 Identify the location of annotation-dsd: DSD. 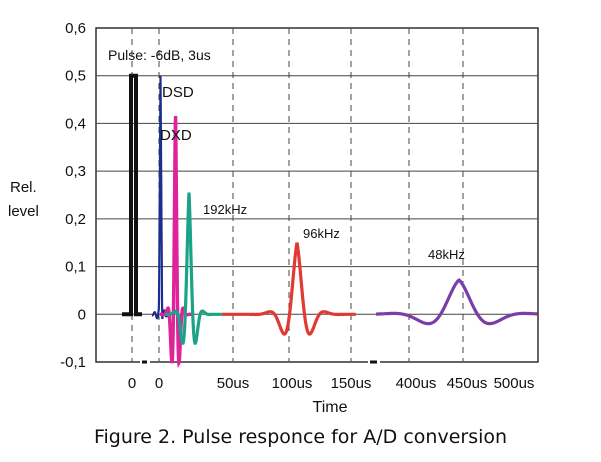
(178, 92).